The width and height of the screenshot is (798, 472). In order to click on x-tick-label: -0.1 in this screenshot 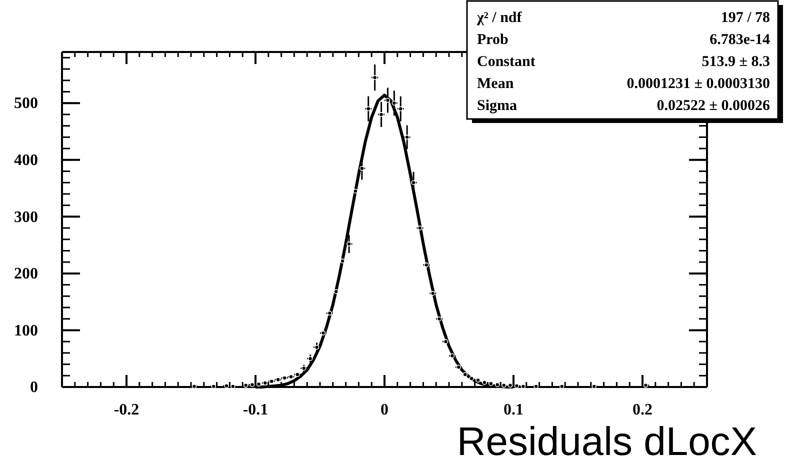, I will do `click(255, 409)`.